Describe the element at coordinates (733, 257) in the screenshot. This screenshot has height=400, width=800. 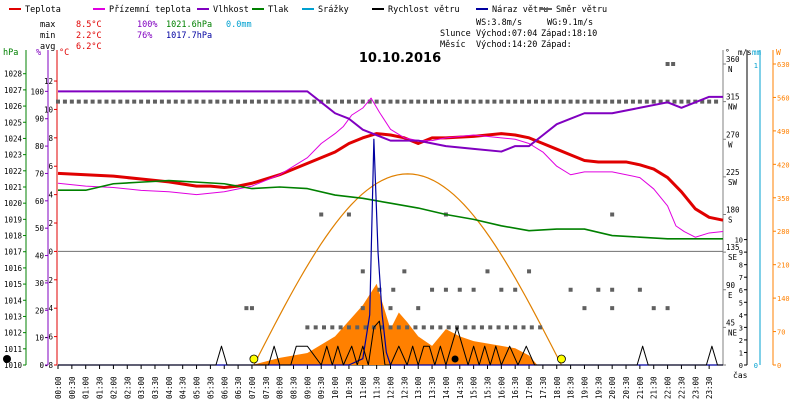
I see `axis-tick-label-dir: SE` at that location.